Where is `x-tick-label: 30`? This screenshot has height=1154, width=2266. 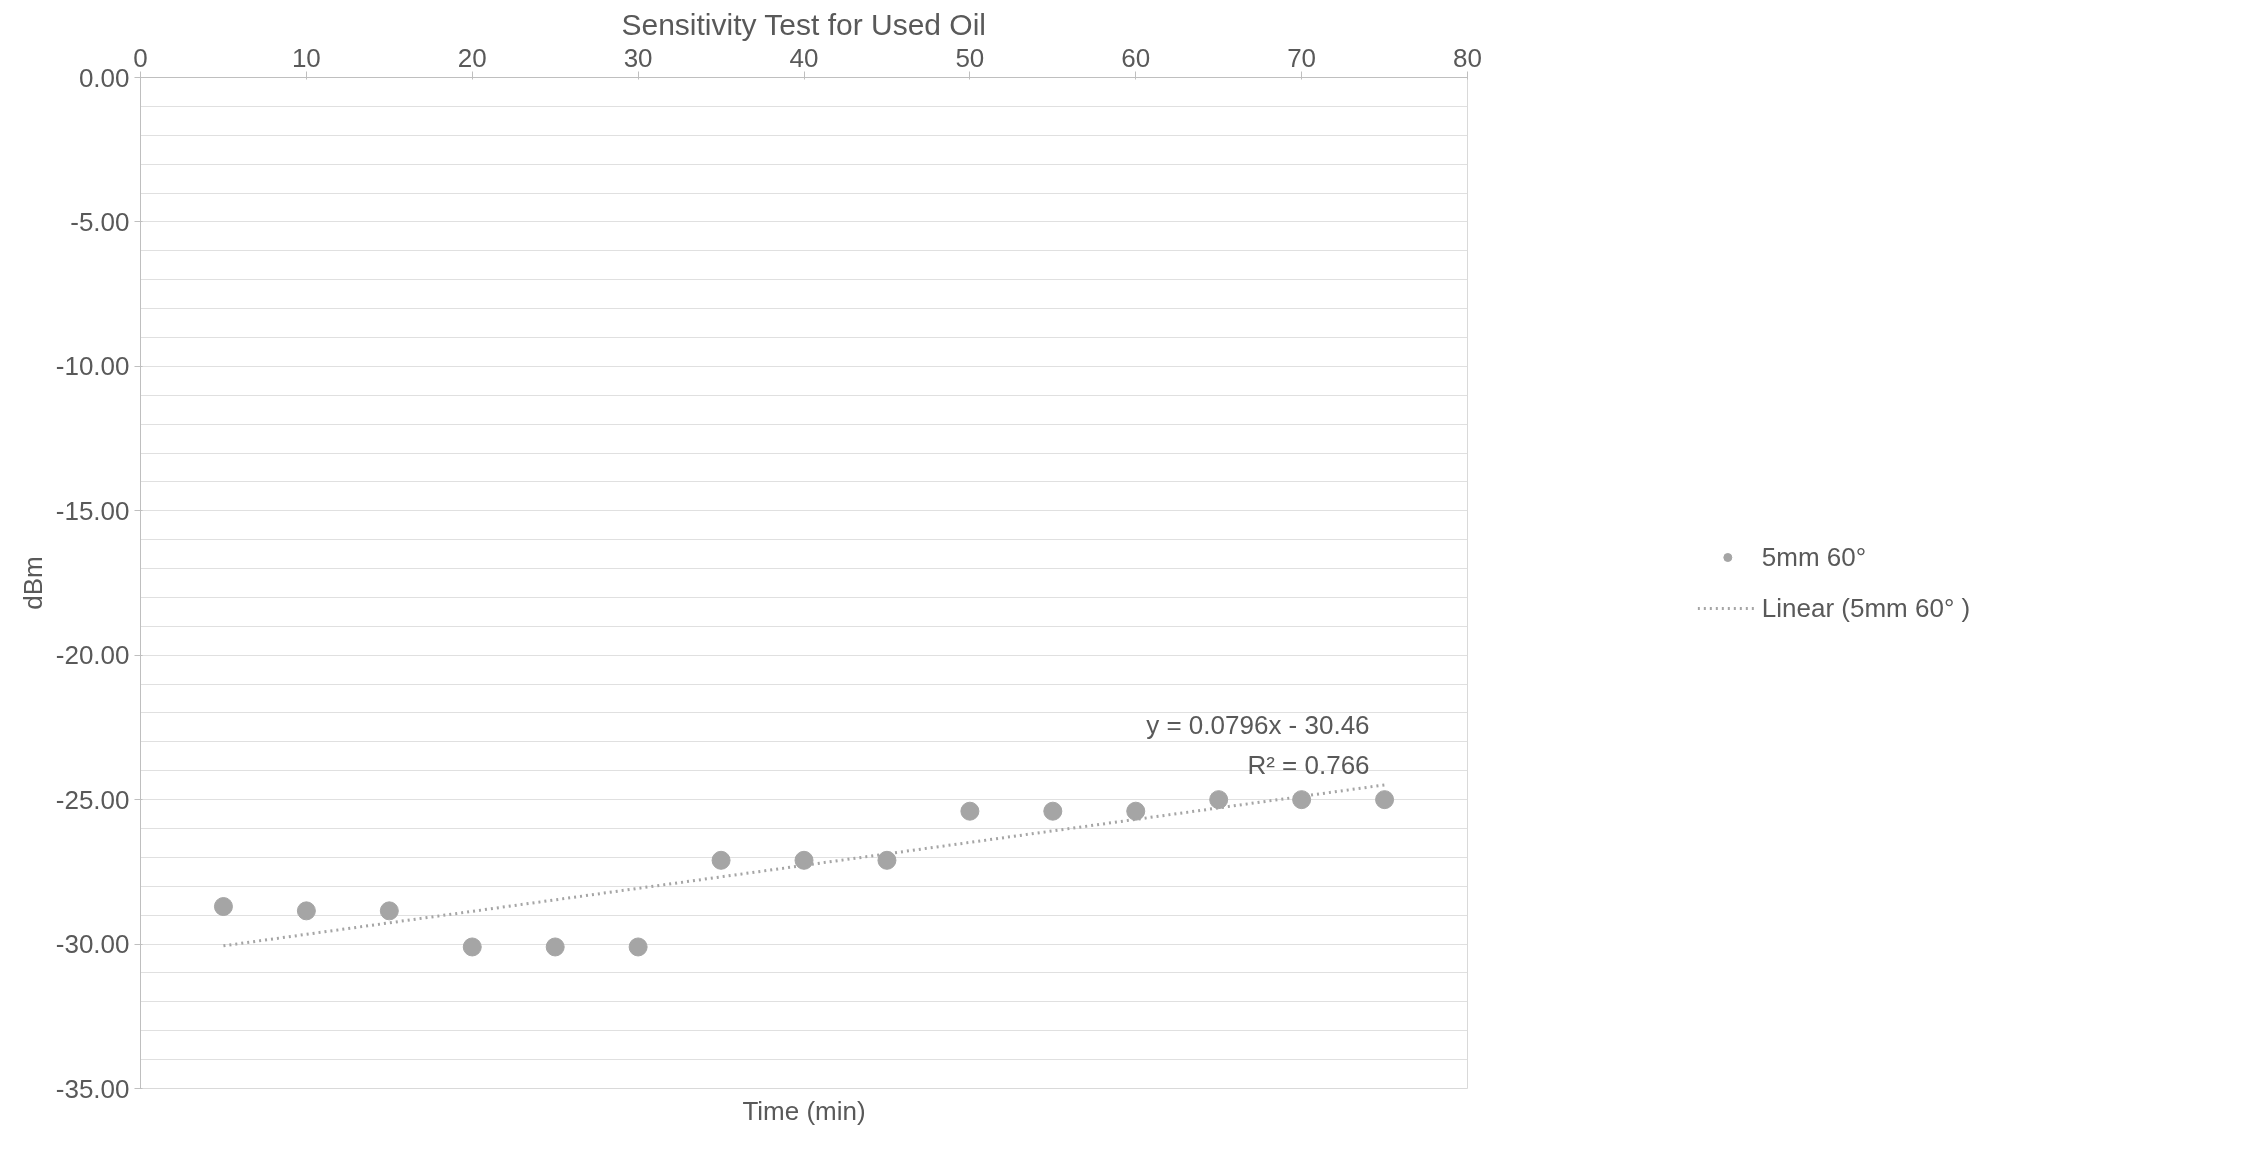 x-tick-label: 30 is located at coordinates (638, 57).